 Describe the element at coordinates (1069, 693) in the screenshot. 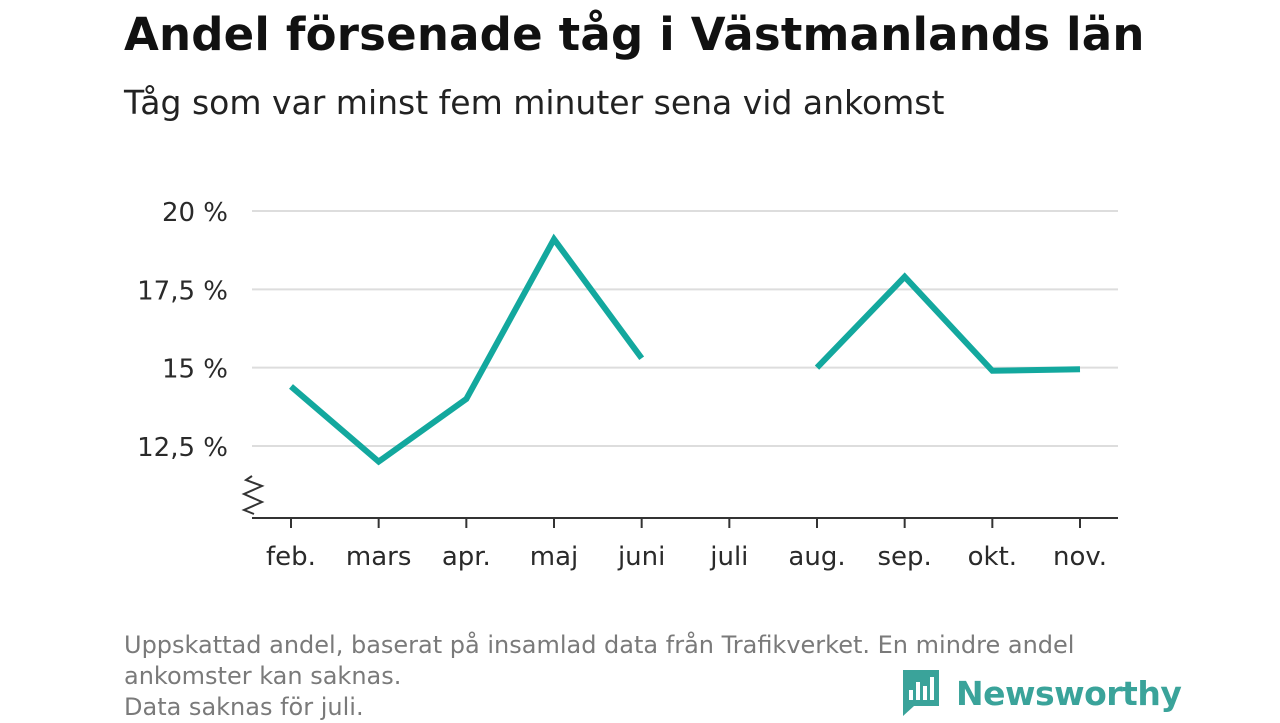

I see `brand-name: Newsworthy` at that location.